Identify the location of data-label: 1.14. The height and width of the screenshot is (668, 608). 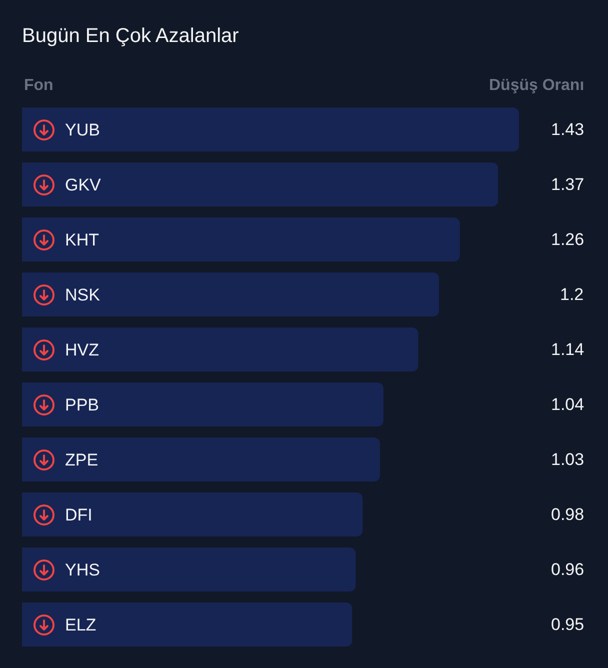
(567, 349).